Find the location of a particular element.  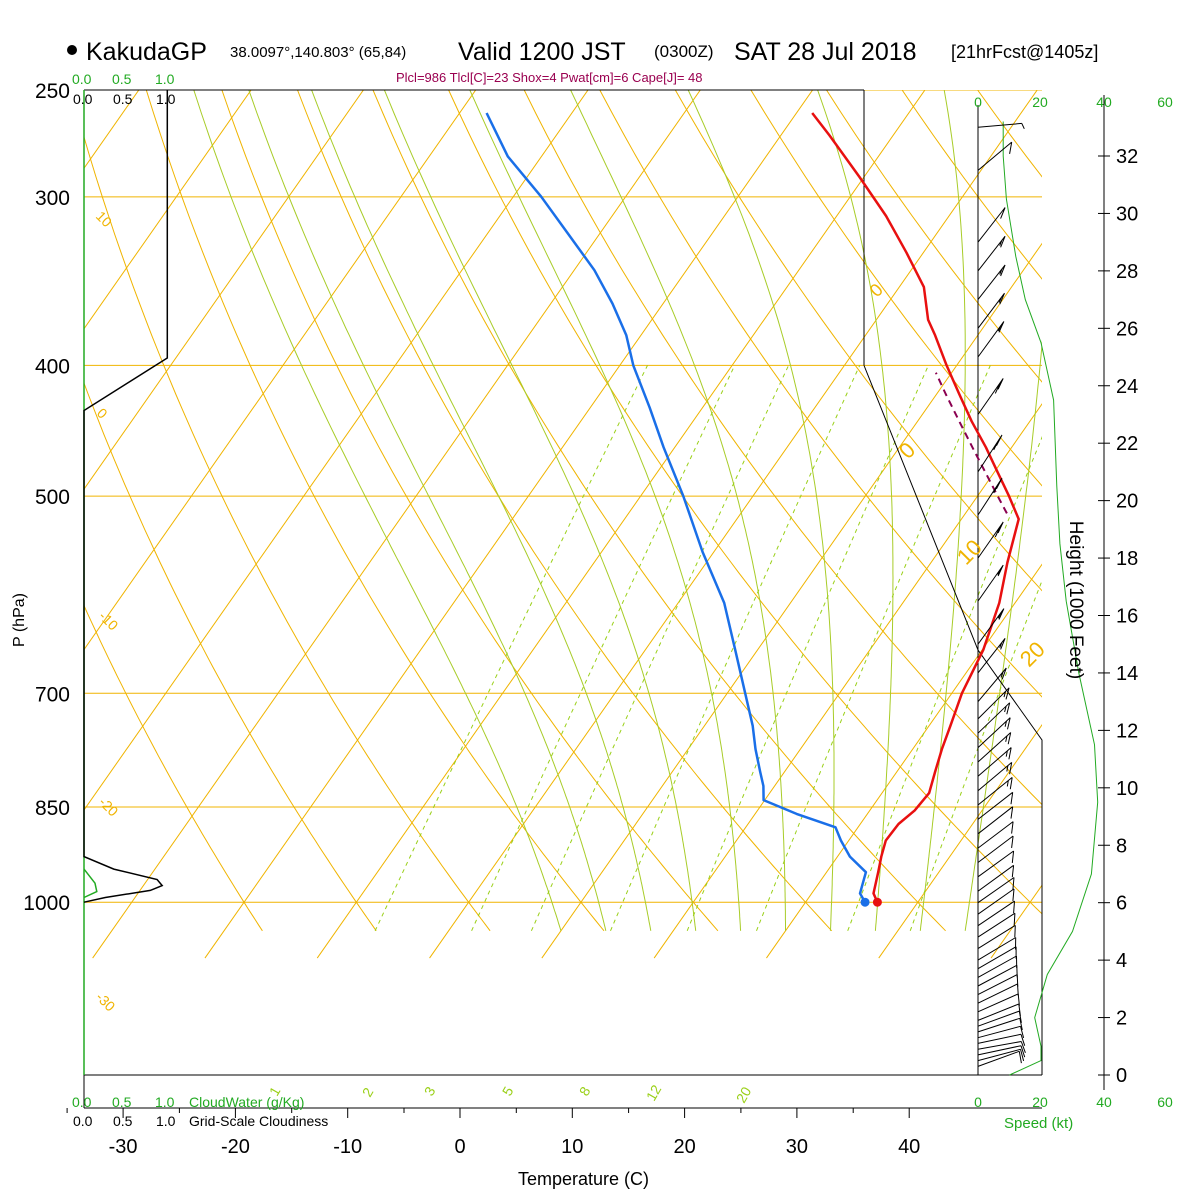

pressure-tick-label: 300 is located at coordinates (52, 198).